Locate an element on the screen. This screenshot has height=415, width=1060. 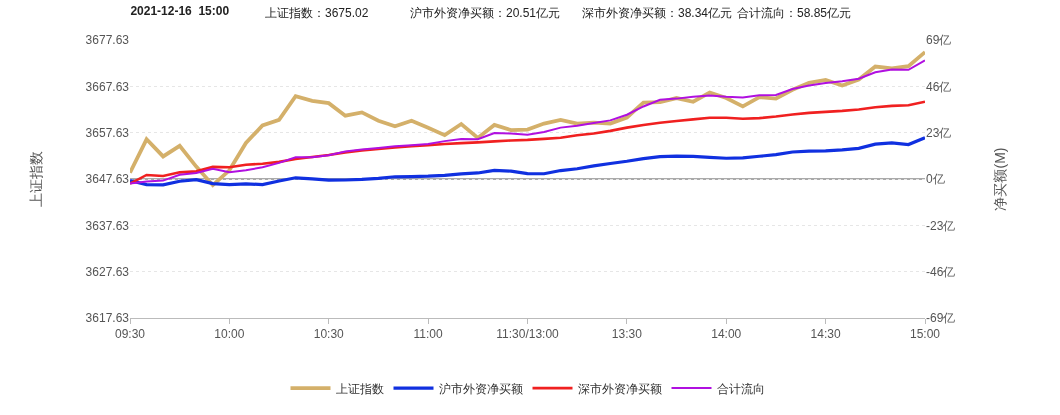
y-tick-label: 3637.63 is located at coordinates (107, 225).